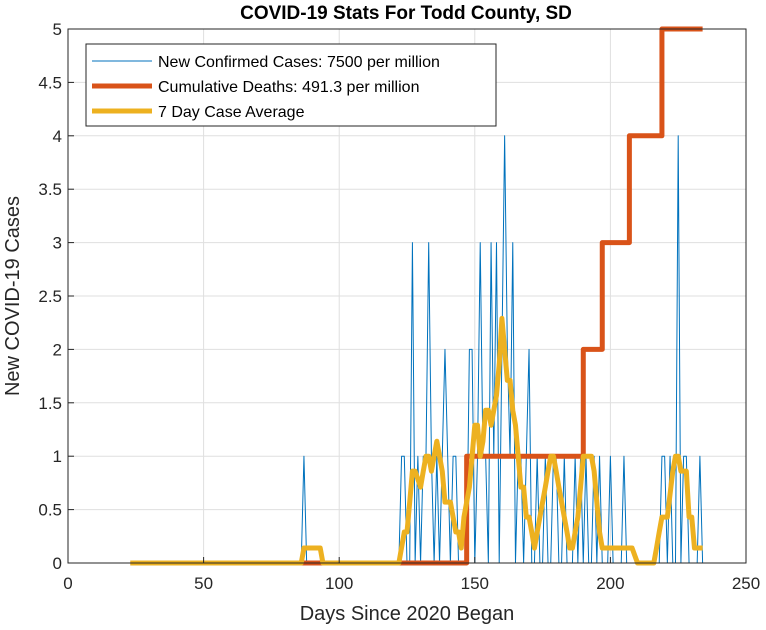 The height and width of the screenshot is (630, 766). I want to click on y-tick-label: 1, so click(57, 456).